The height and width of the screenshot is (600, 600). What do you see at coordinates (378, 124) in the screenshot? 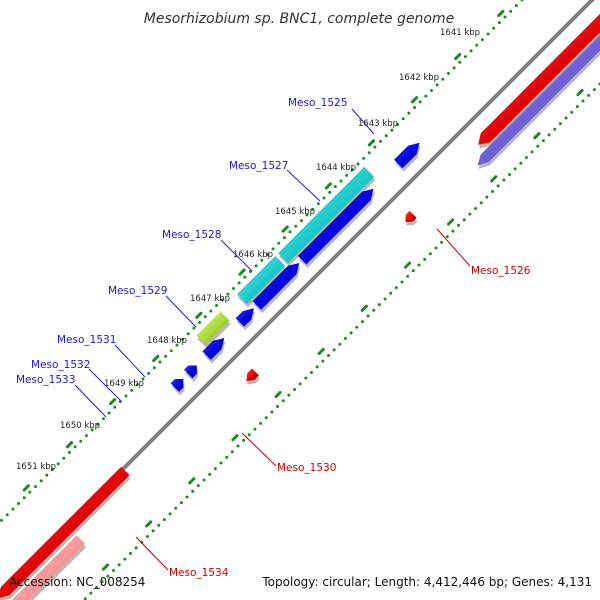
I see `kbp-label: 1643 kbp` at bounding box center [378, 124].